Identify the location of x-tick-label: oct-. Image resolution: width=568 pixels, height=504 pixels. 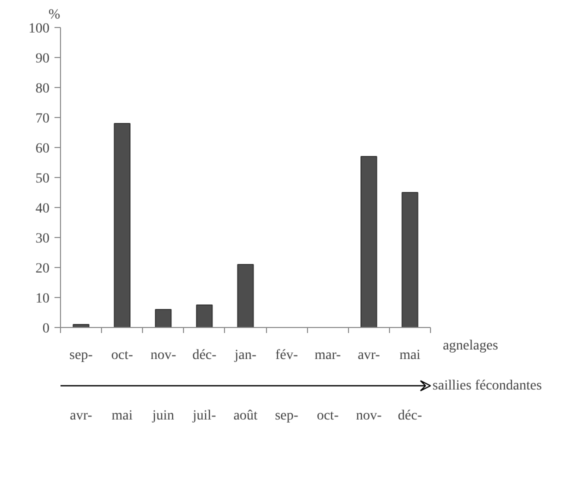
(122, 355).